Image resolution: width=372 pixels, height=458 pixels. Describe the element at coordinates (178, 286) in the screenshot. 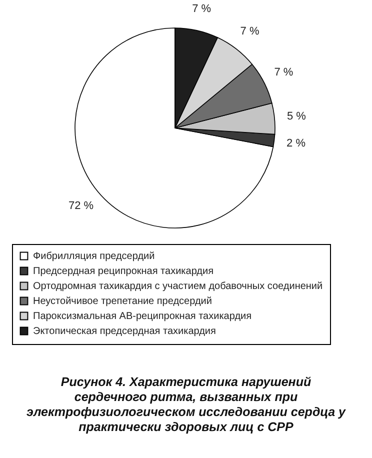

I see `legend-label: Ортодромная тахикардия с участием добавочных соединений` at that location.